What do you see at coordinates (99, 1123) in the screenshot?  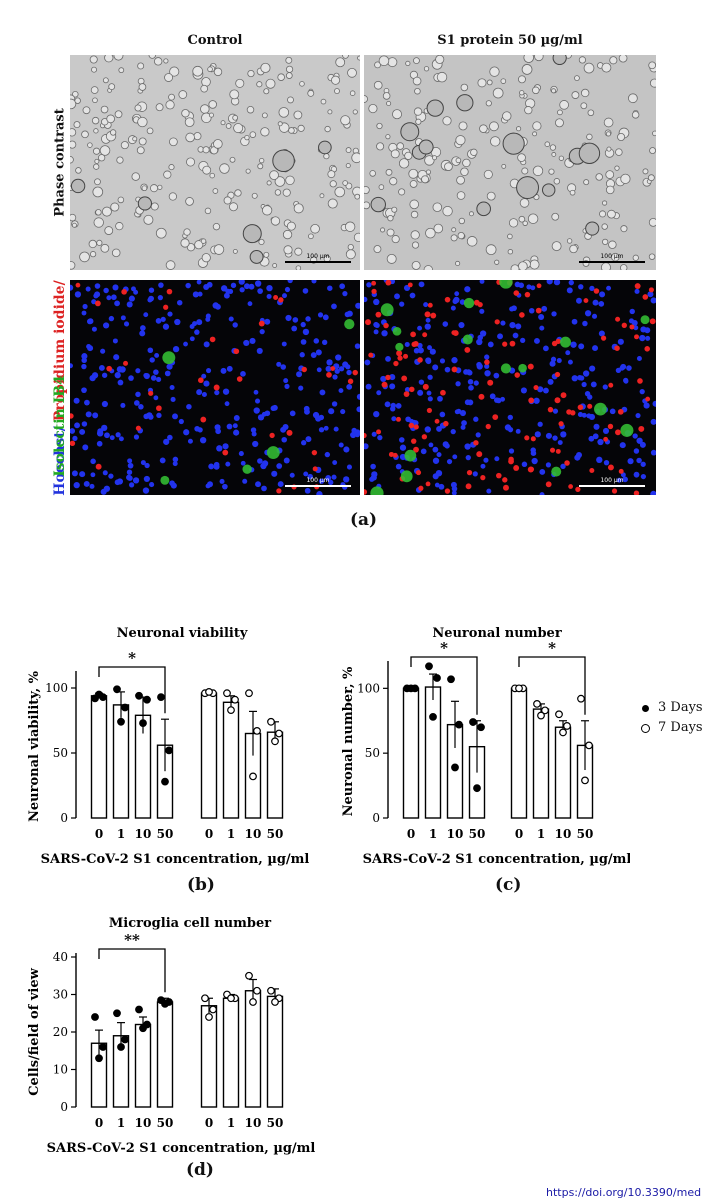 I see `x-tick-label: 0` at bounding box center [99, 1123].